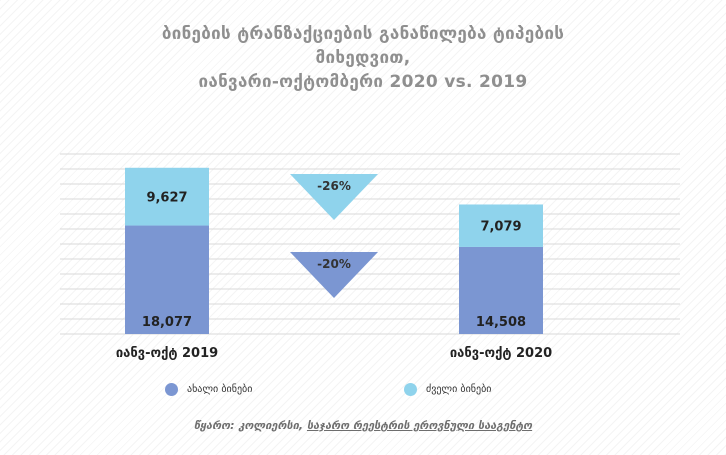  Describe the element at coordinates (410, 389) in the screenshot. I see `legend-swatch-old` at that location.